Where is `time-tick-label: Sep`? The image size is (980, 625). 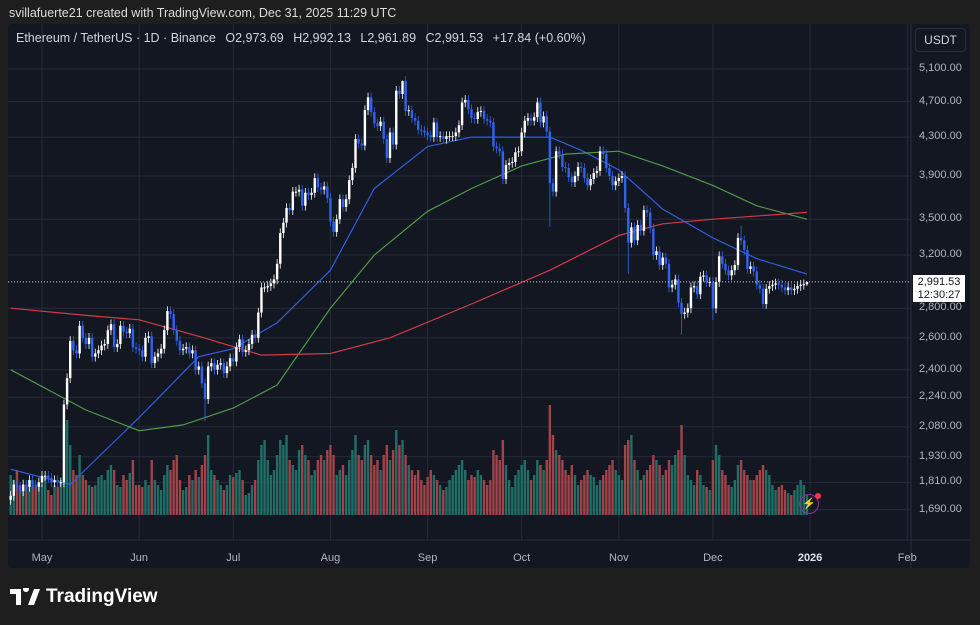
time-tick-label: Sep is located at coordinates (427, 558).